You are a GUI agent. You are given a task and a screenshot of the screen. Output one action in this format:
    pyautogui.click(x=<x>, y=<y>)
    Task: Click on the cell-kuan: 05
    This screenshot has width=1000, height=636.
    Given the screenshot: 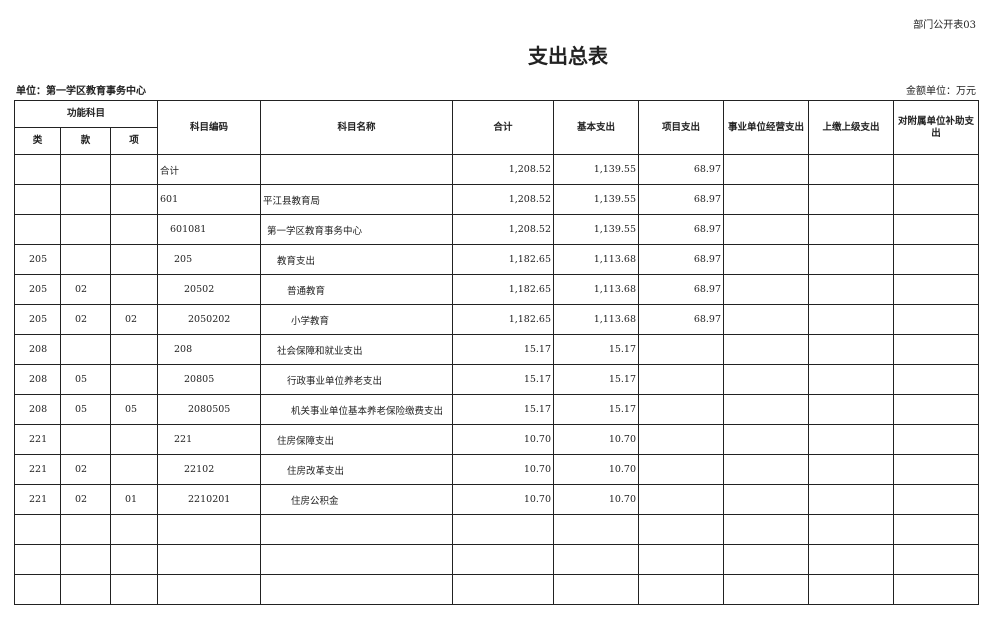 What is the action you would take?
    pyautogui.click(x=85, y=409)
    